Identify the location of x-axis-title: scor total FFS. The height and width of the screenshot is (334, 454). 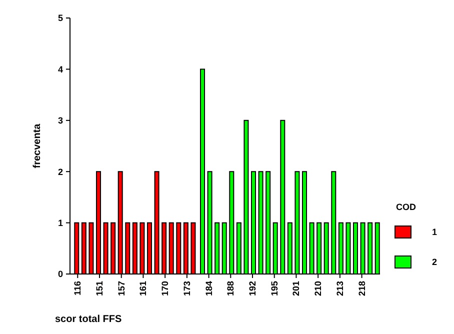
(88, 319).